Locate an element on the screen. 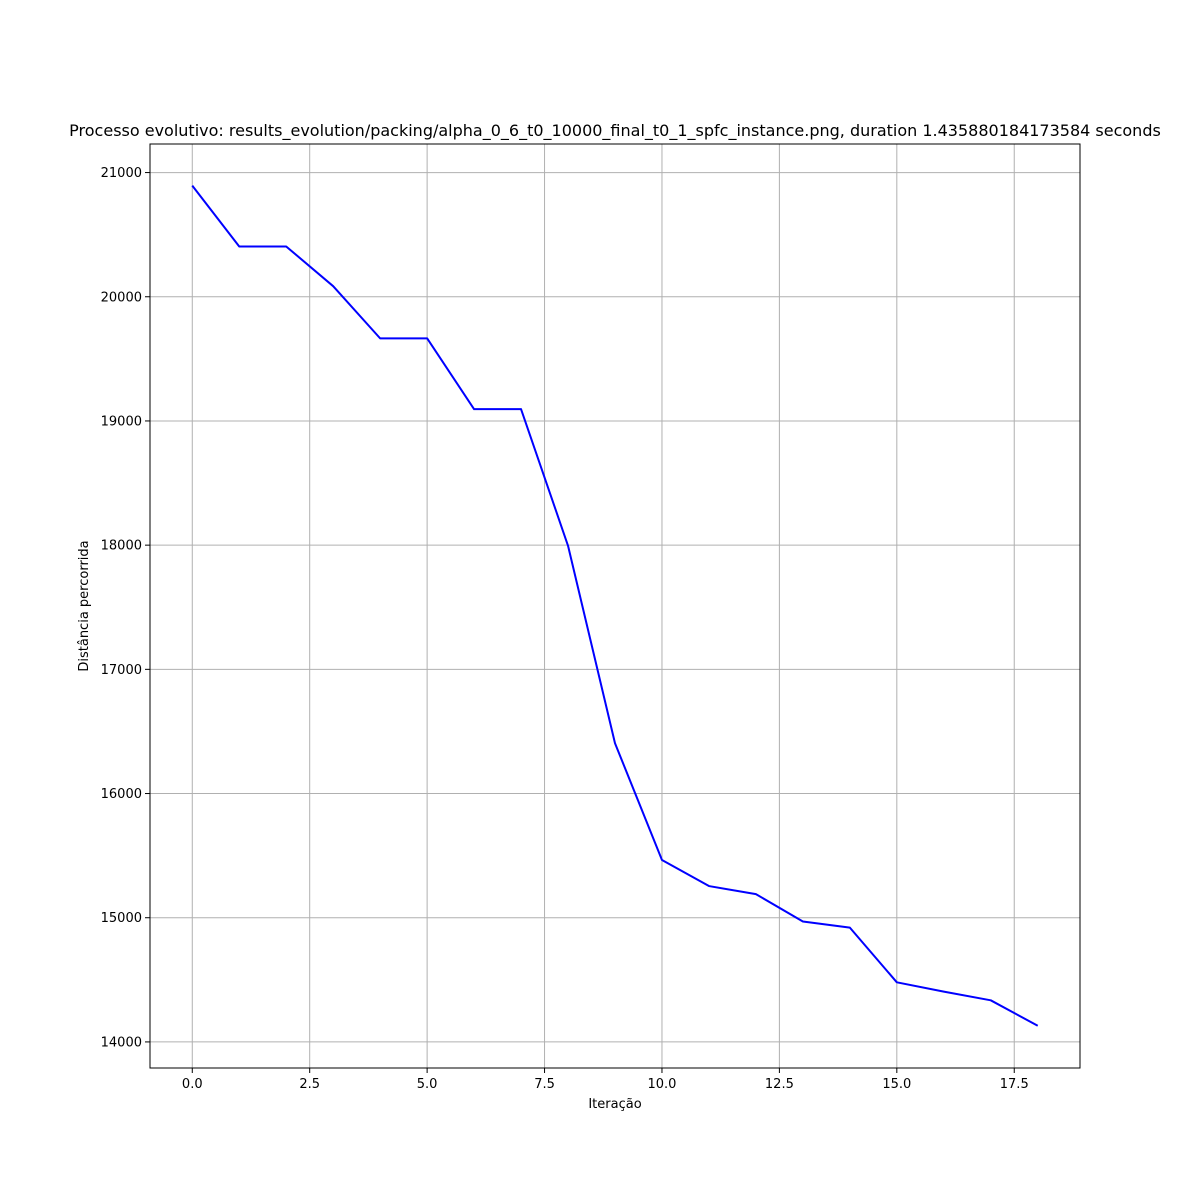 Image resolution: width=1200 pixels, height=1200 pixels. y-axis-ticks: 14000 15000 16000 17000 18000 19000 20000 21000 is located at coordinates (125, 608).